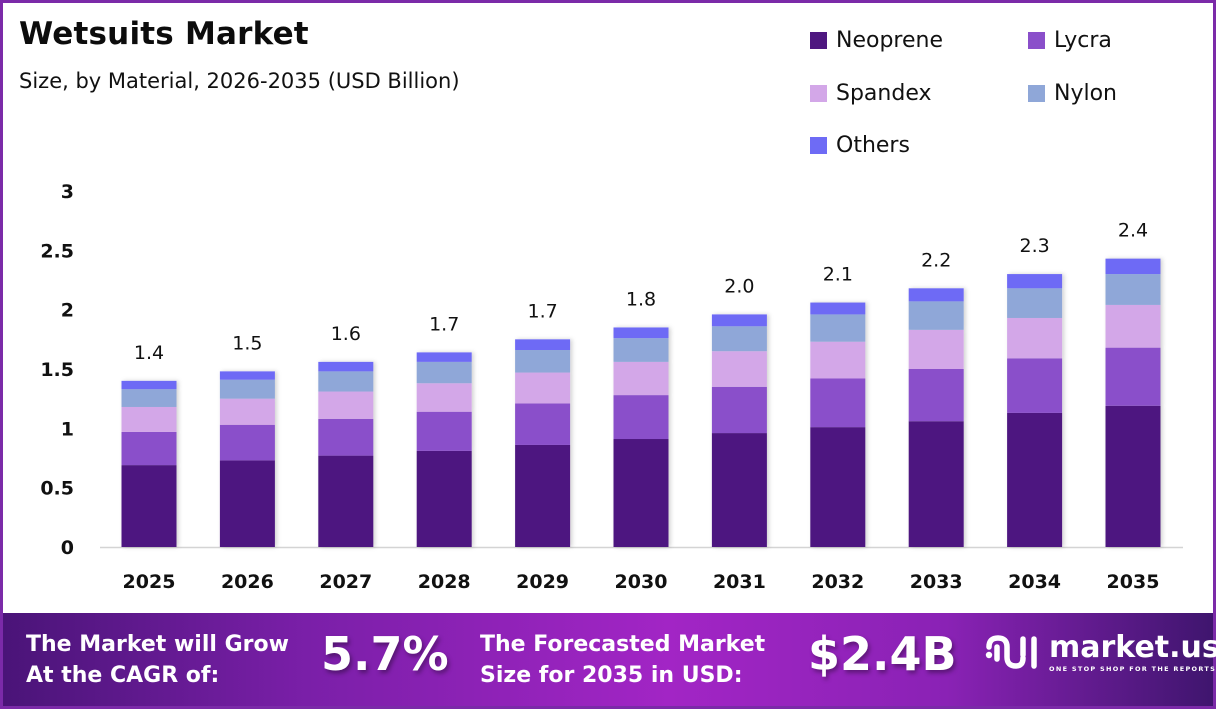 This screenshot has height=709, width=1216. I want to click on bar-segment-others-2035, so click(1133, 266).